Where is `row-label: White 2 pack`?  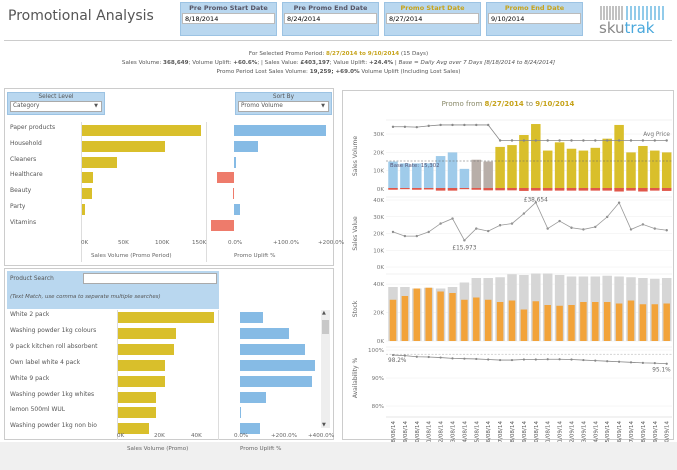
row-label: White 2 pack is located at coordinates (30, 314).